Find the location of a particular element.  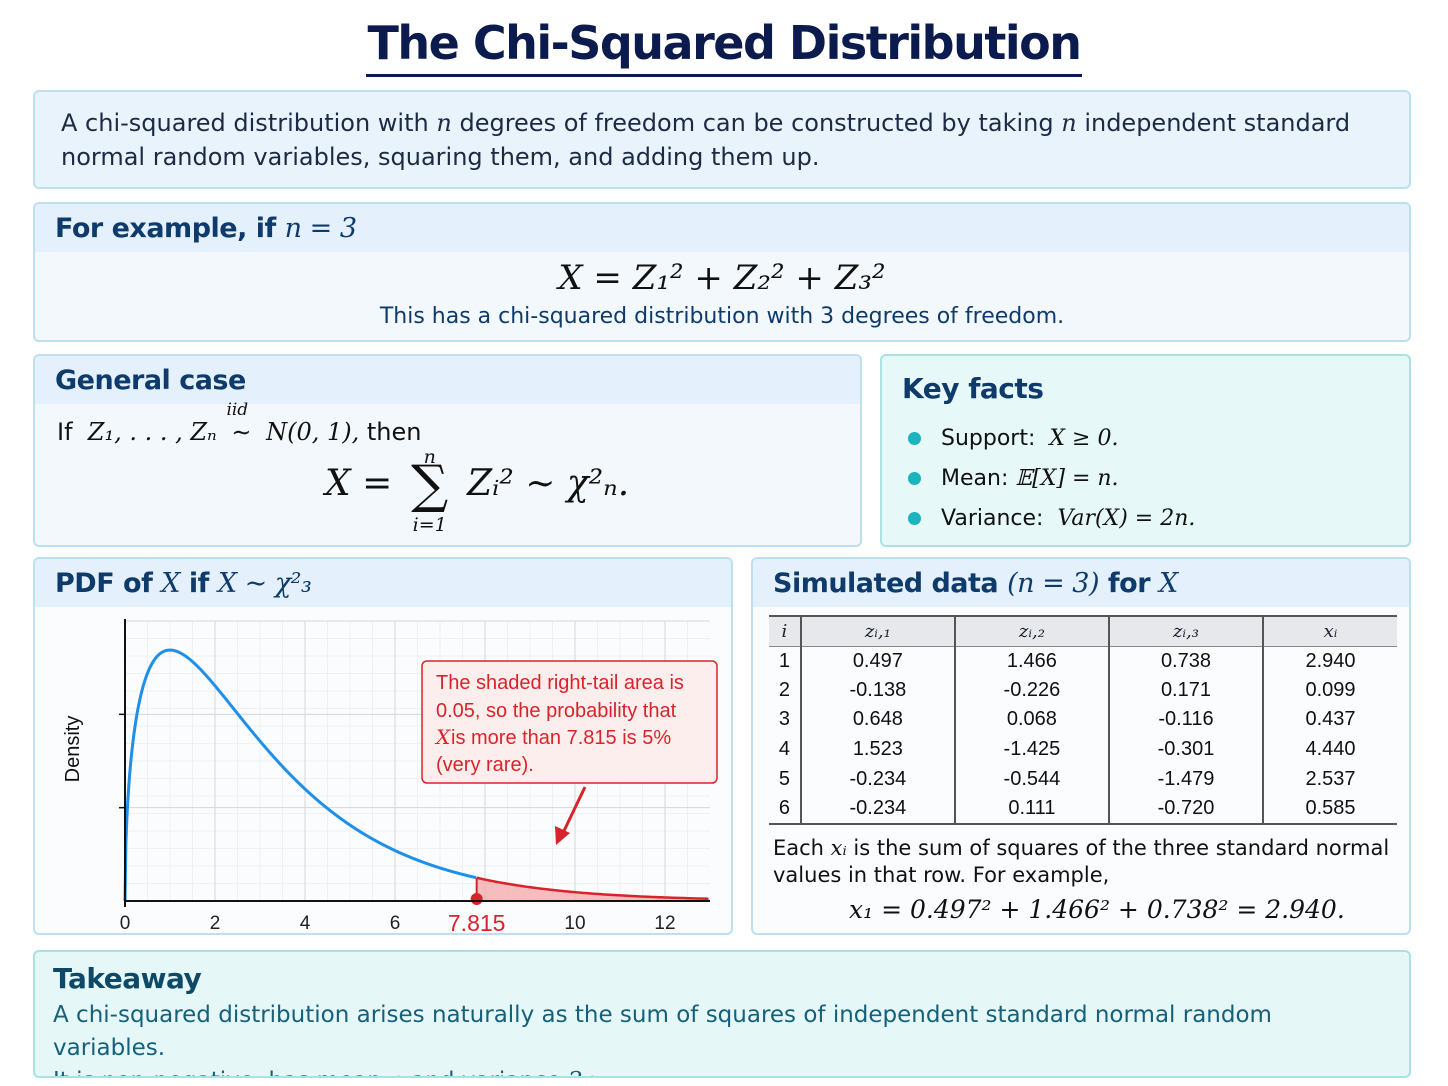

example-heading-math: n = 3 is located at coordinates (320, 228).